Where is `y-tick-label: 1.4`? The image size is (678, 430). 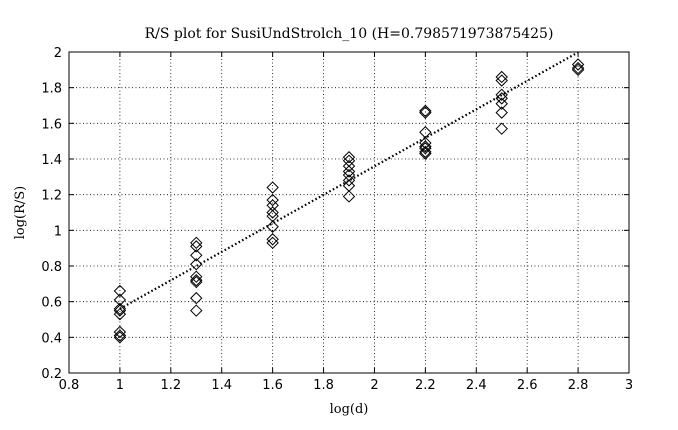
y-tick-label: 1.4 is located at coordinates (51, 160).